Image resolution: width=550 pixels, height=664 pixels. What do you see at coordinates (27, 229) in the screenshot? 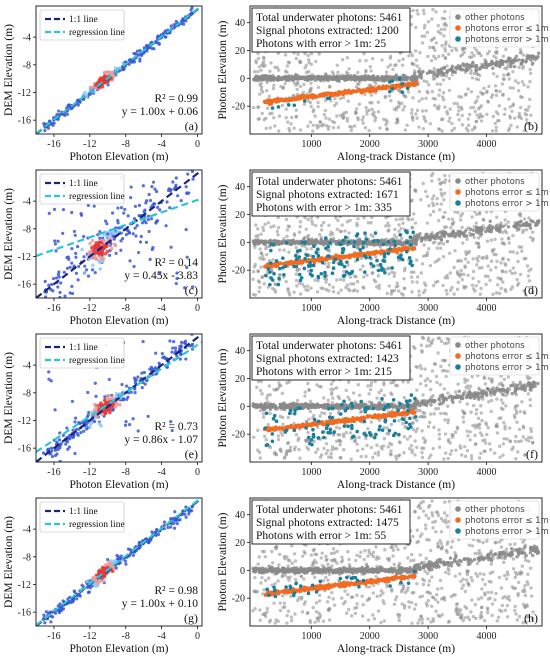
I see `y-tick-label: -8` at bounding box center [27, 229].